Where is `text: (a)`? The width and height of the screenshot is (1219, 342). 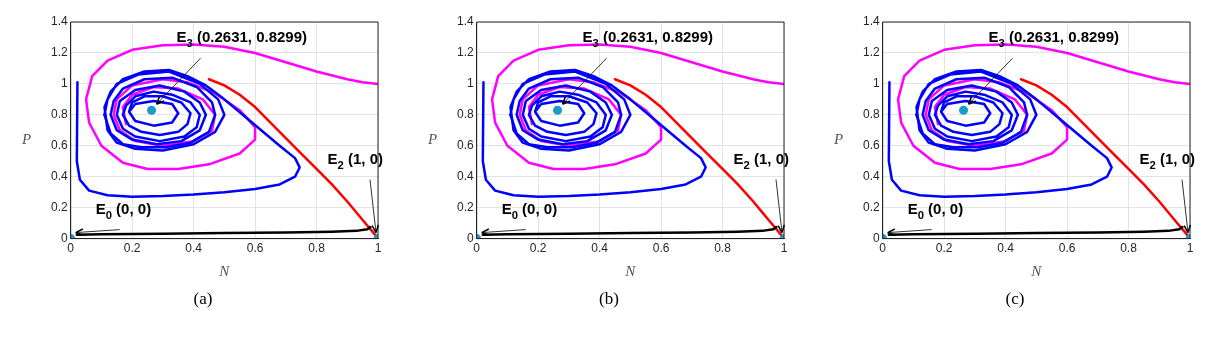 text: (a) is located at coordinates (203, 299).